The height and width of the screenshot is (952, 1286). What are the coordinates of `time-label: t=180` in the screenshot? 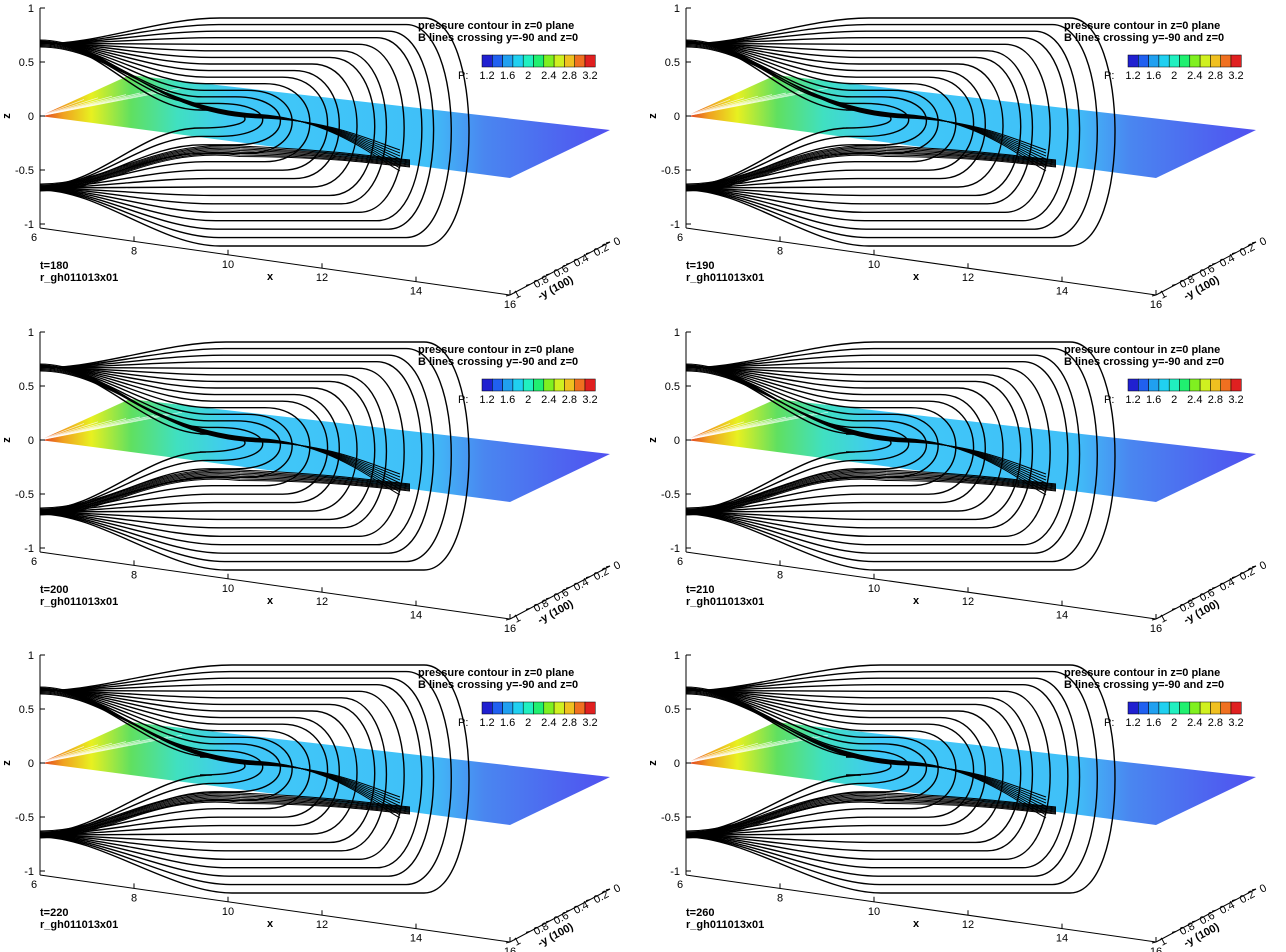 It's located at (54, 266).